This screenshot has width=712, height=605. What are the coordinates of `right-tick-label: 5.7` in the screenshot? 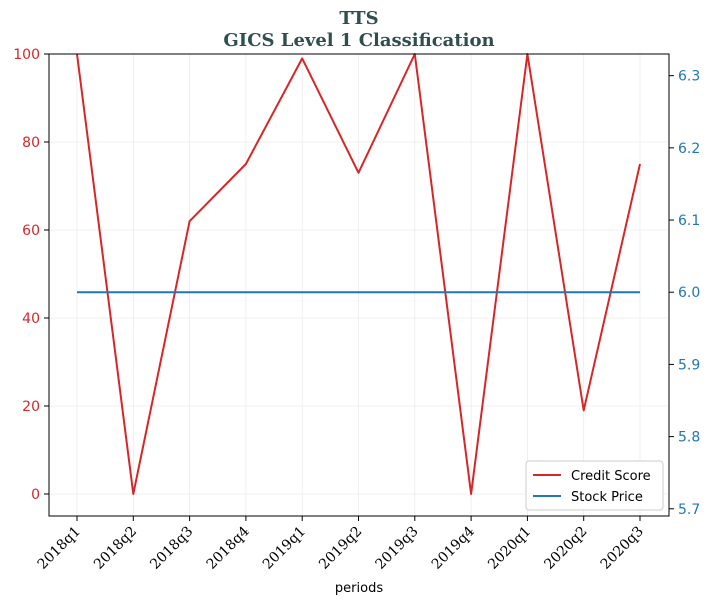 It's located at (689, 510).